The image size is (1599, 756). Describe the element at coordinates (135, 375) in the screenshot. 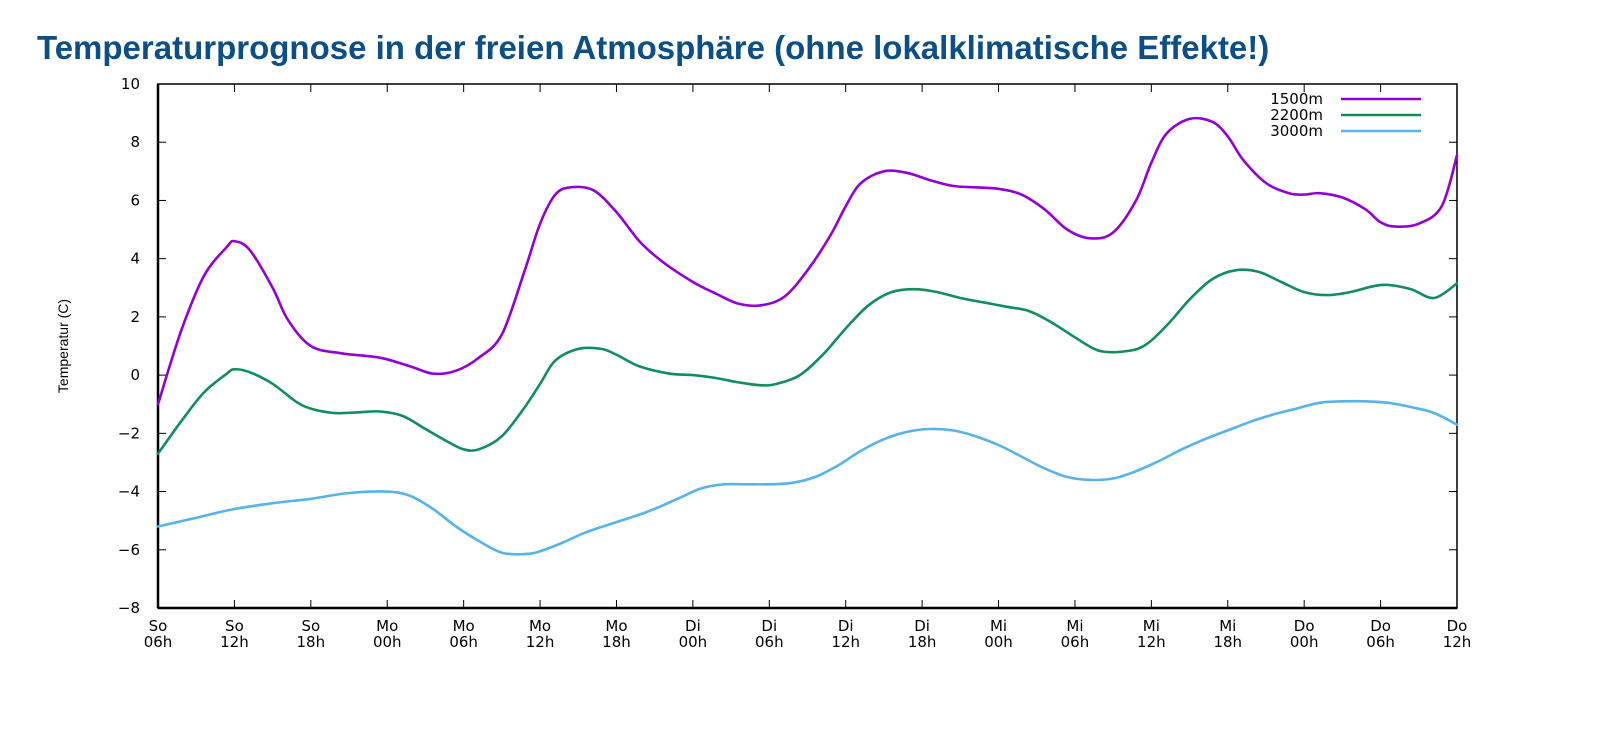

I see `y-tick-label: 0` at that location.